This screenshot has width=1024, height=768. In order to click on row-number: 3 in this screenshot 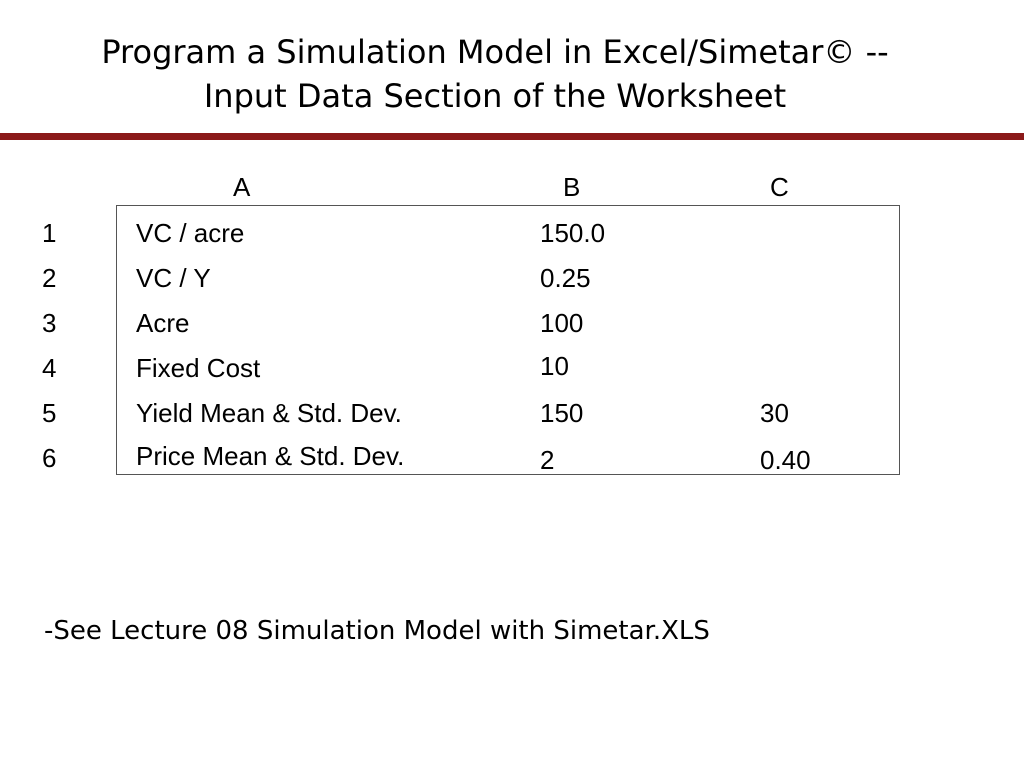, I will do `click(49, 323)`.